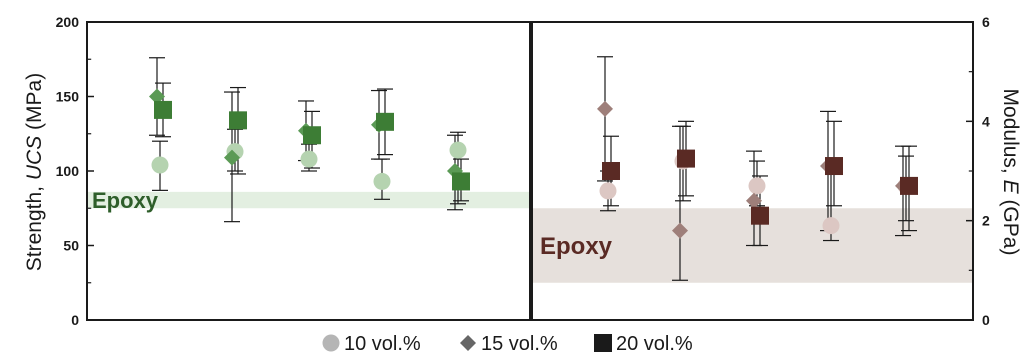 Image resolution: width=1031 pixels, height=360 pixels. Describe the element at coordinates (75, 320) in the screenshot. I see `panel0-ytick-label: 0` at that location.